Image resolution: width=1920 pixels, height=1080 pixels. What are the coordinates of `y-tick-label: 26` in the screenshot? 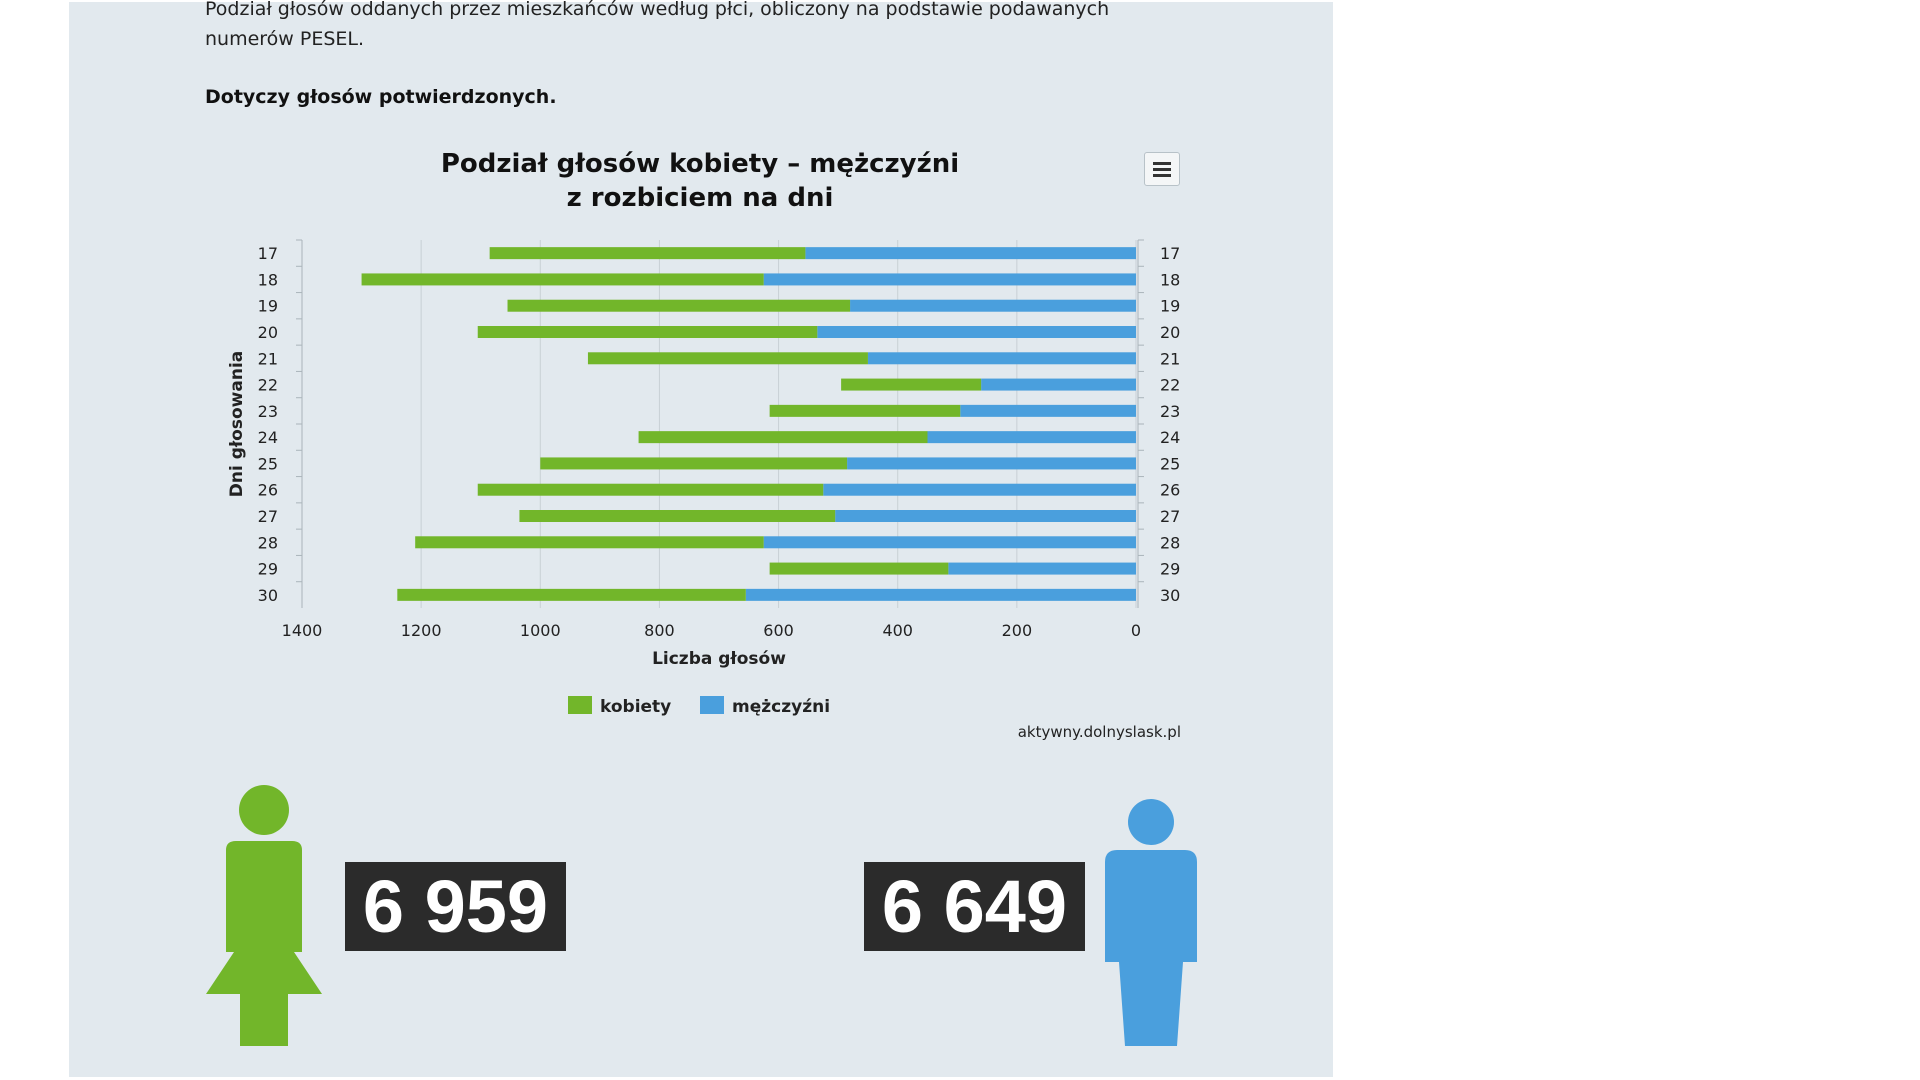 It's located at (268, 490).